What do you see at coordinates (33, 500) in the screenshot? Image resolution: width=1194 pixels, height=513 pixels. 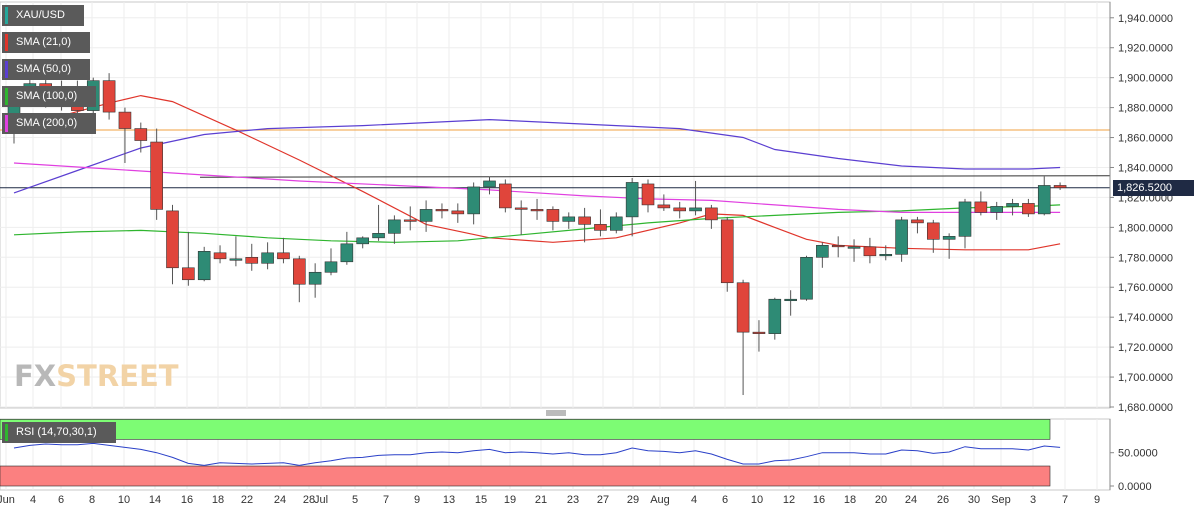 I see `x-tick-label: 4` at bounding box center [33, 500].